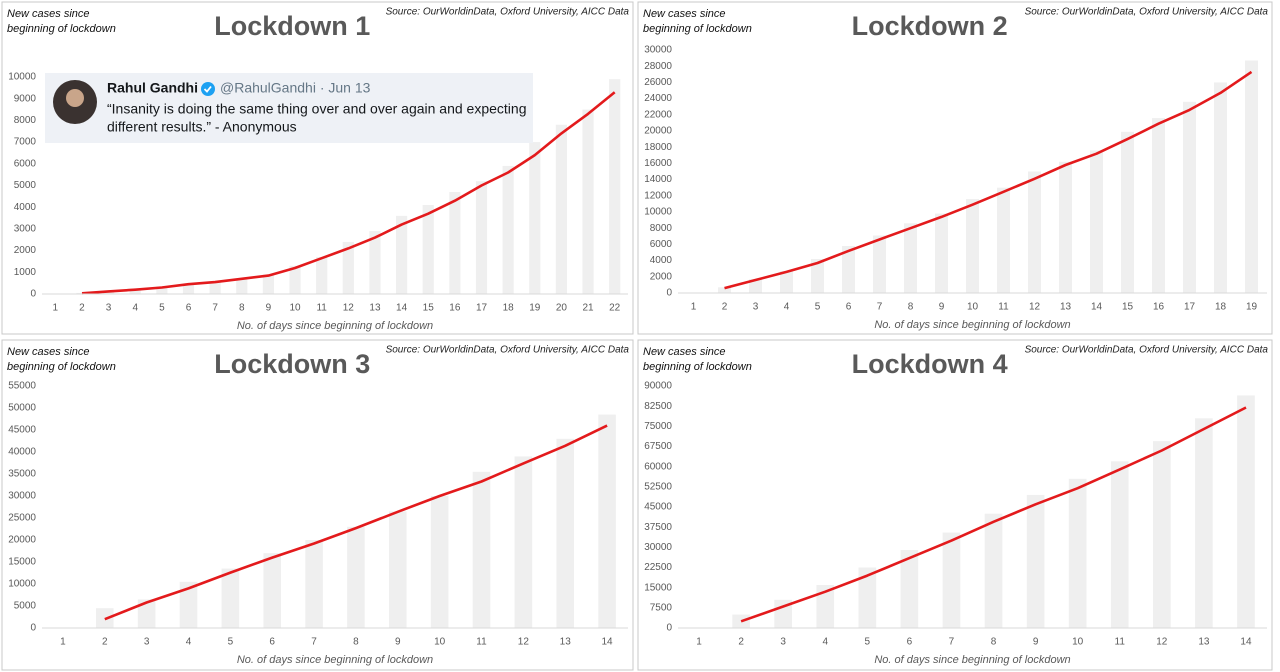 This screenshot has width=1280, height=672. Describe the element at coordinates (658, 486) in the screenshot. I see `y-tick-label: 52500` at that location.